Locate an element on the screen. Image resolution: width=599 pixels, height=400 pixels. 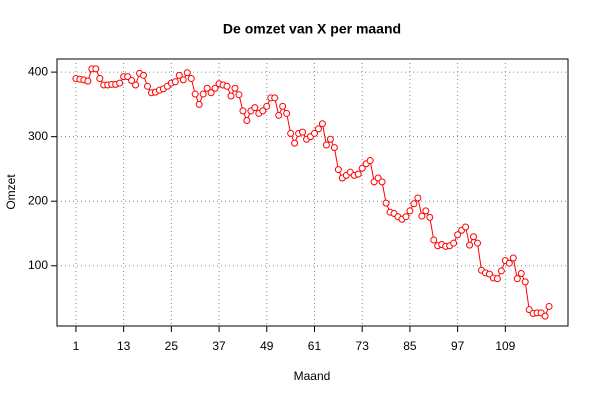
x-tick-label: 13 is located at coordinates (124, 346).